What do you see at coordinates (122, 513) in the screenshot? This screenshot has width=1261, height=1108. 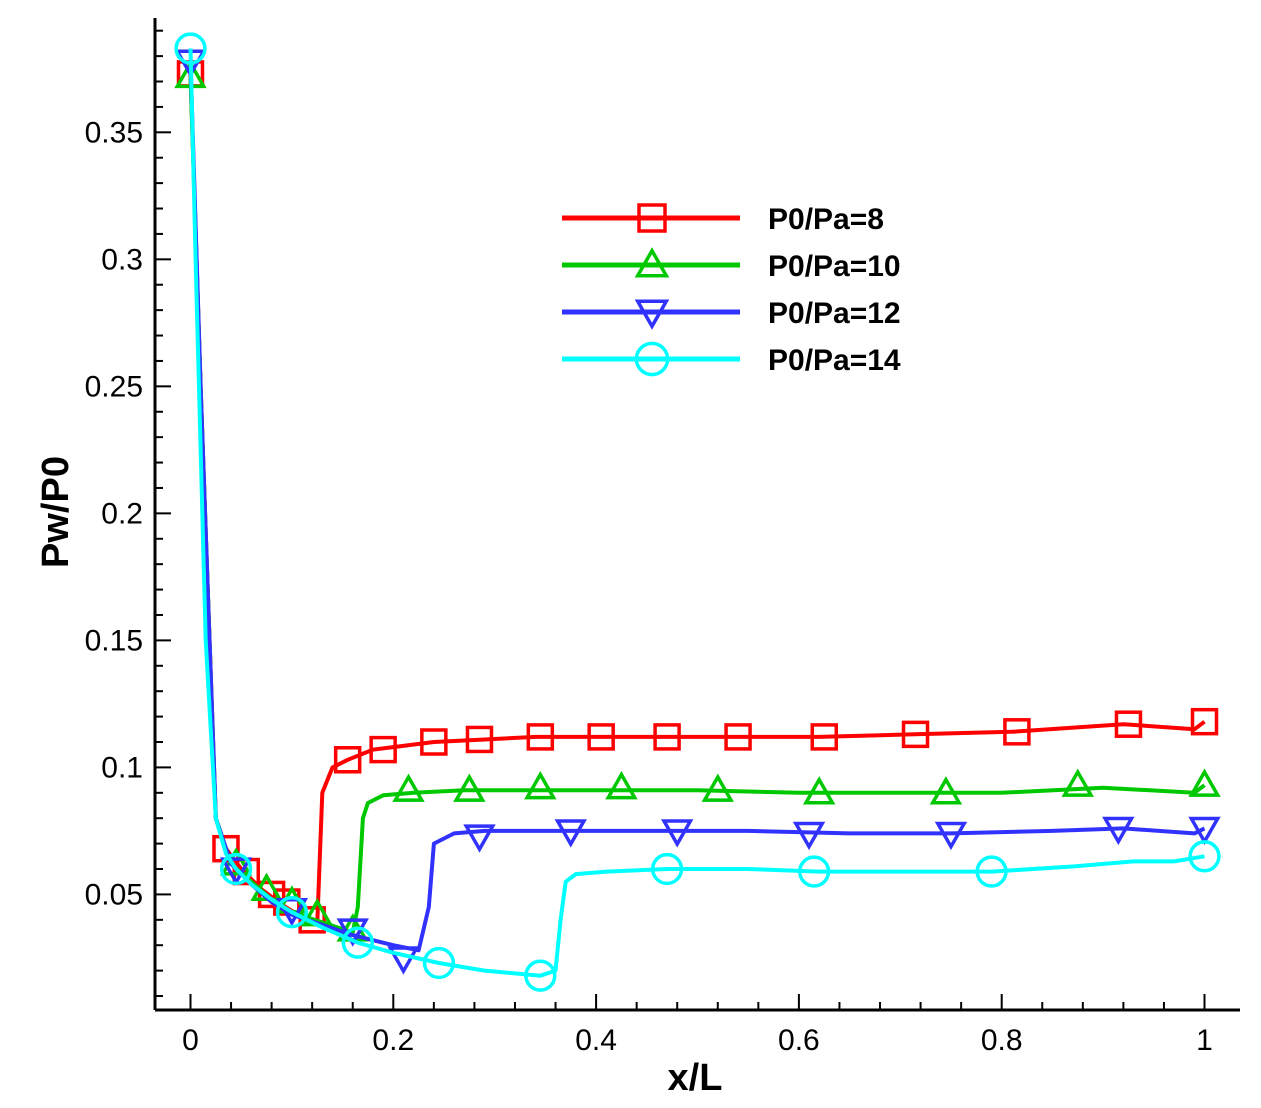 I see `y-tick-label: 0.2` at bounding box center [122, 513].